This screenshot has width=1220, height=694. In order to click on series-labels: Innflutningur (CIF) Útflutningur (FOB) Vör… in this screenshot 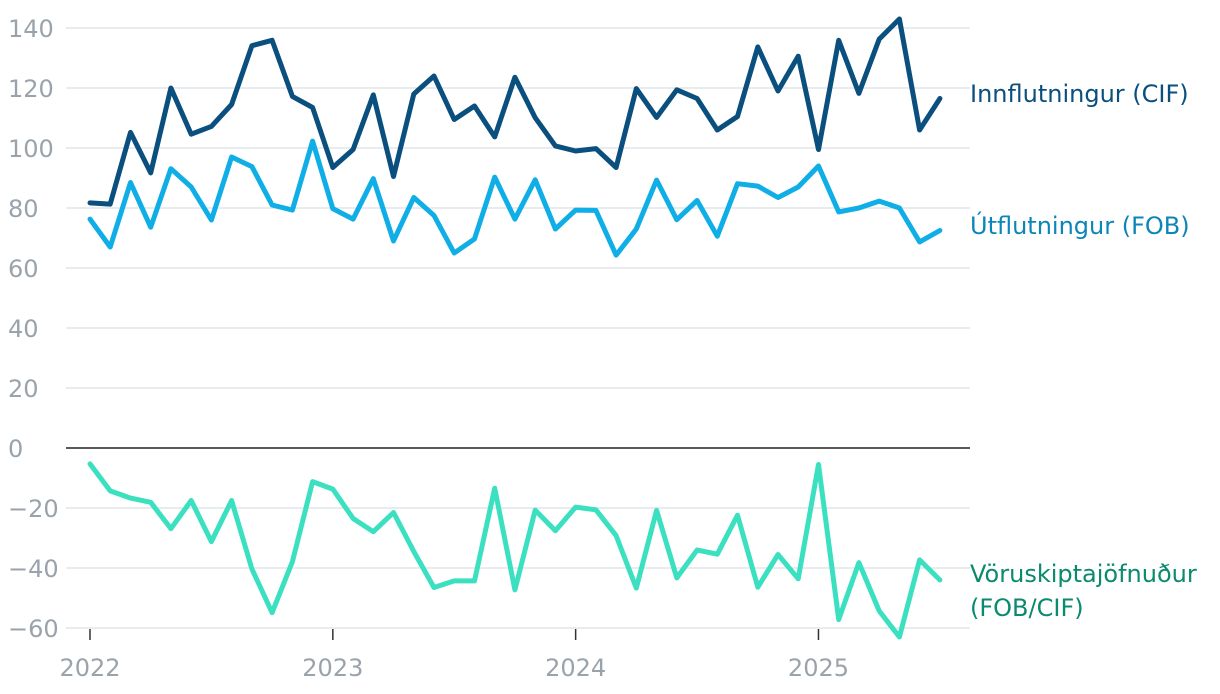, I will do `click(1083, 351)`.